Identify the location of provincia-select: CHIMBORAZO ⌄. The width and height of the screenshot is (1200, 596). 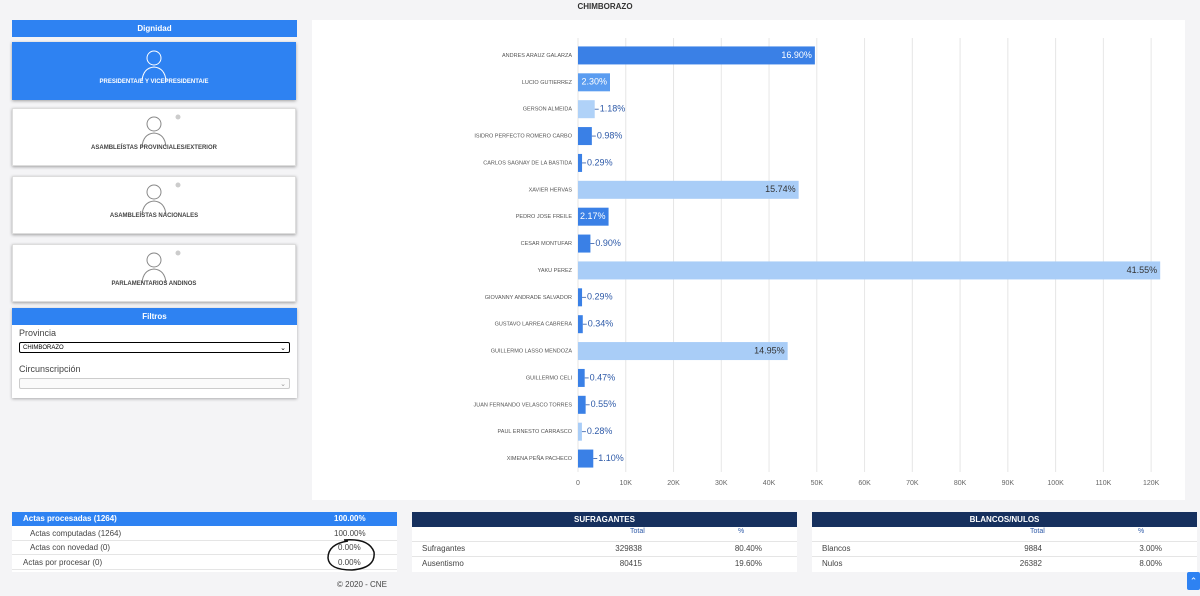
(154, 347).